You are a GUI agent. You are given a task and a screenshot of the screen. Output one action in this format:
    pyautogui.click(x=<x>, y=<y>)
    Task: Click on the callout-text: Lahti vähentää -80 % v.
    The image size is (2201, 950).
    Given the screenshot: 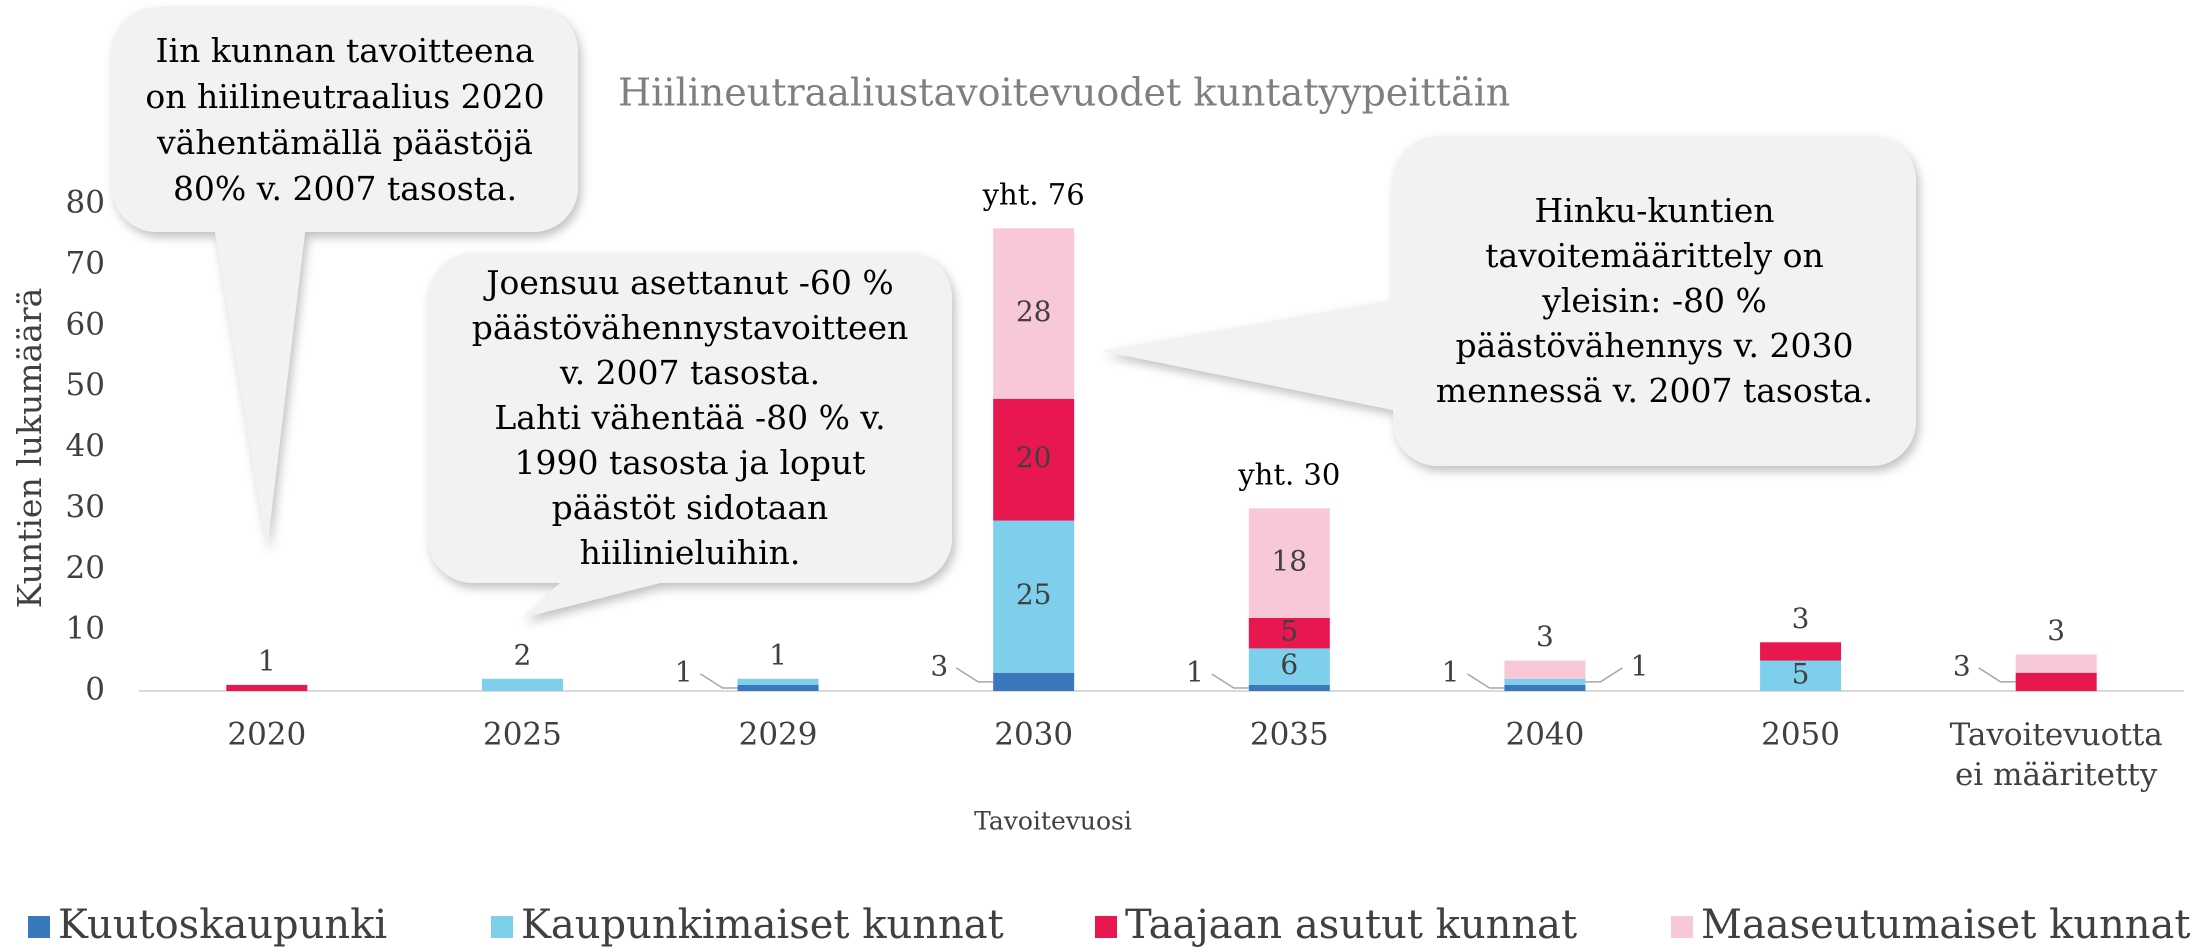 What is the action you would take?
    pyautogui.click(x=689, y=417)
    